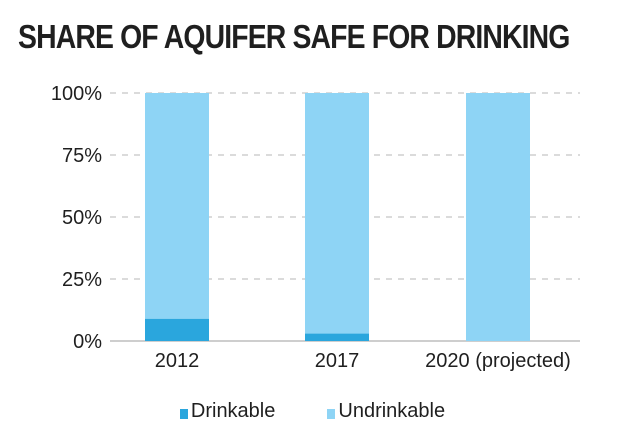 Image resolution: width=625 pixels, height=448 pixels. Describe the element at coordinates (177, 361) in the screenshot. I see `x-tick-label: 2012` at that location.